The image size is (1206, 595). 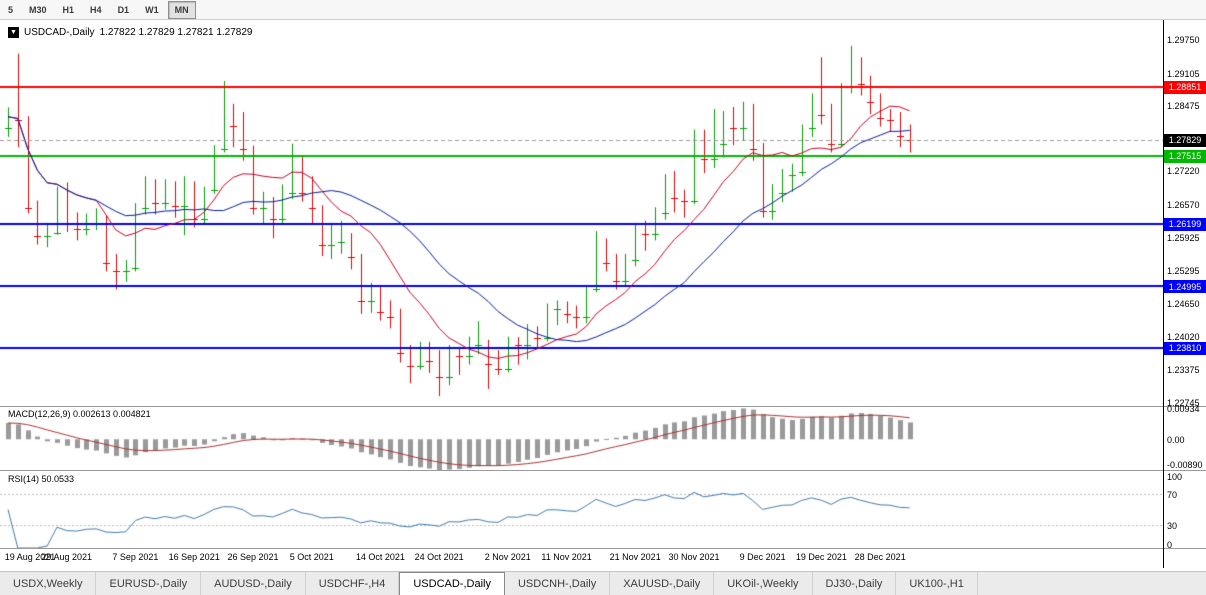 I want to click on price-tick: 1.24020, so click(x=1183, y=336).